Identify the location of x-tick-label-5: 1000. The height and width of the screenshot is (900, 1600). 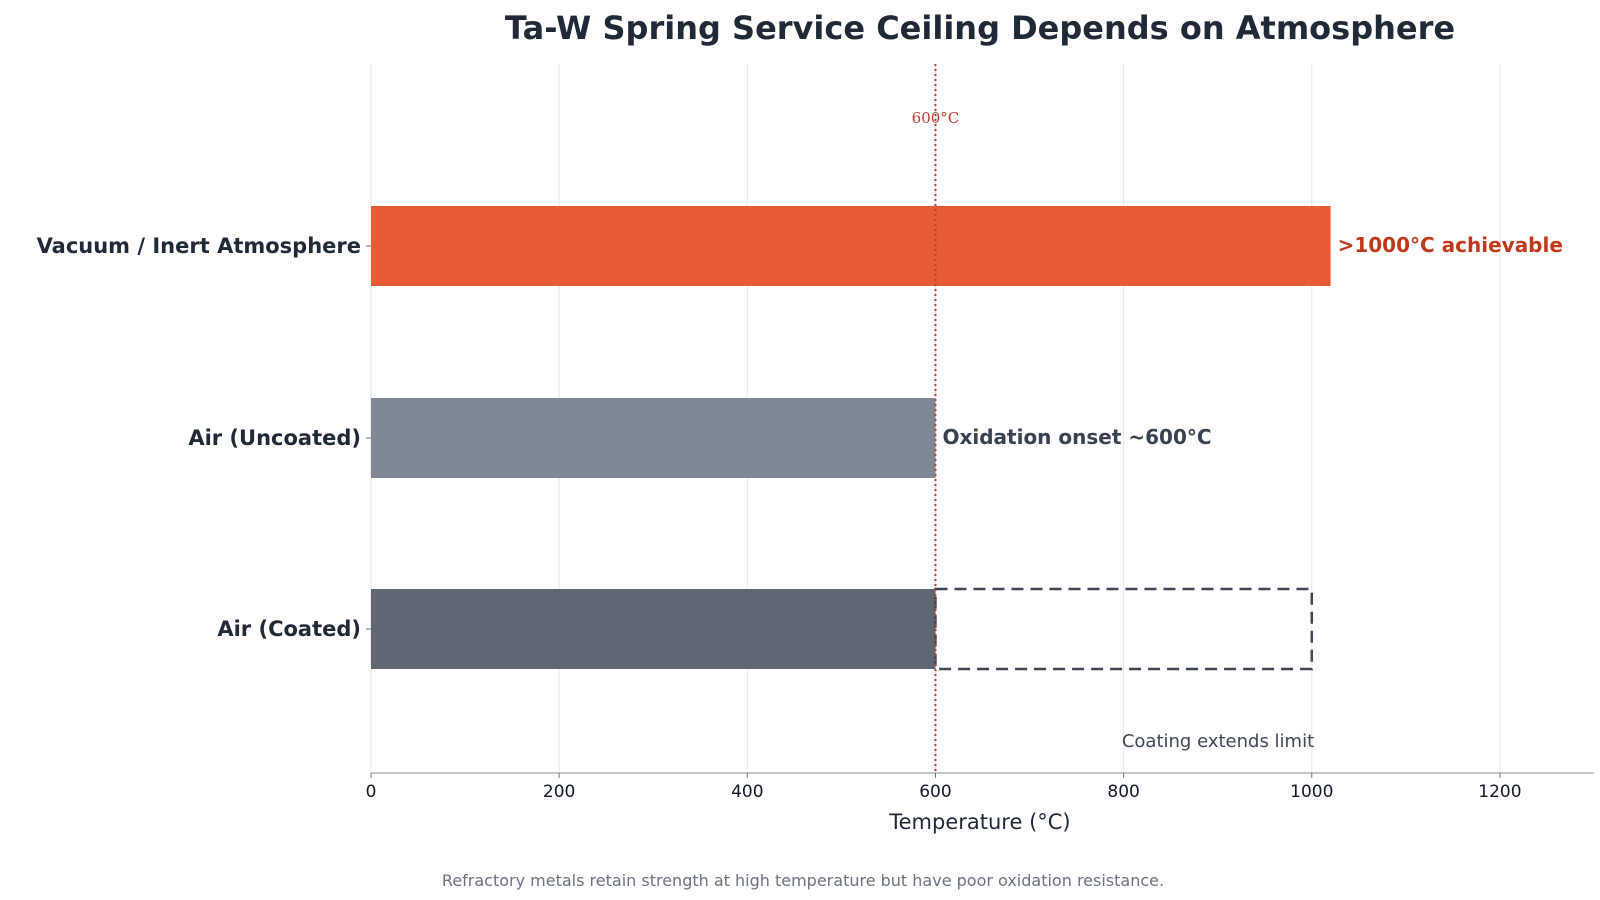
(1311, 792).